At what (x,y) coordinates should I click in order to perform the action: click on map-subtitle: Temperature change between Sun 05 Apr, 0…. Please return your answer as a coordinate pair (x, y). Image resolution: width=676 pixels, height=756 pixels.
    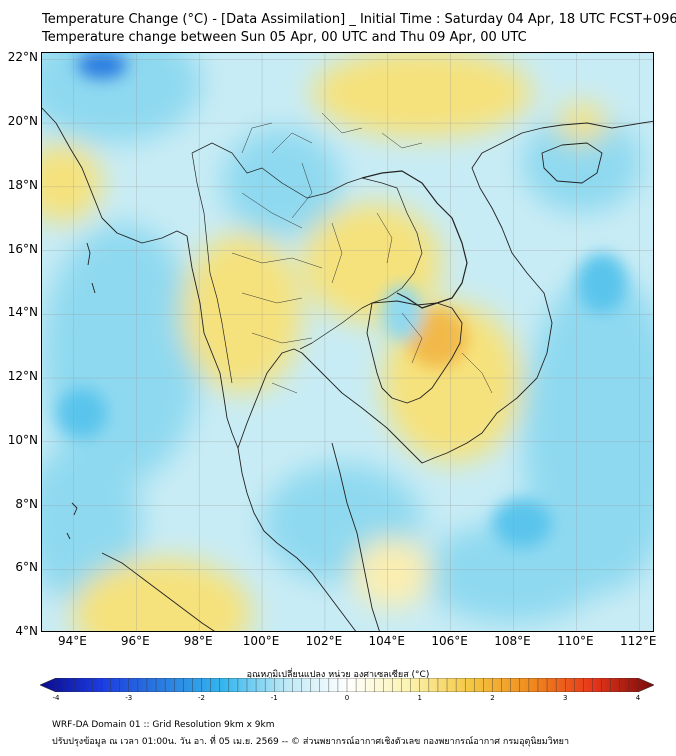
    Looking at the image, I should click on (284, 37).